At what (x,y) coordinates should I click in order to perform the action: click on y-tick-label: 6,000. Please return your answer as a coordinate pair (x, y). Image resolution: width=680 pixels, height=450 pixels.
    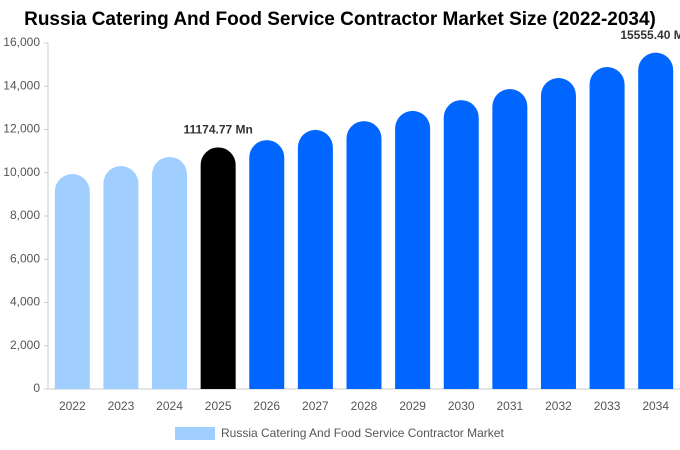
    Looking at the image, I should click on (25, 258).